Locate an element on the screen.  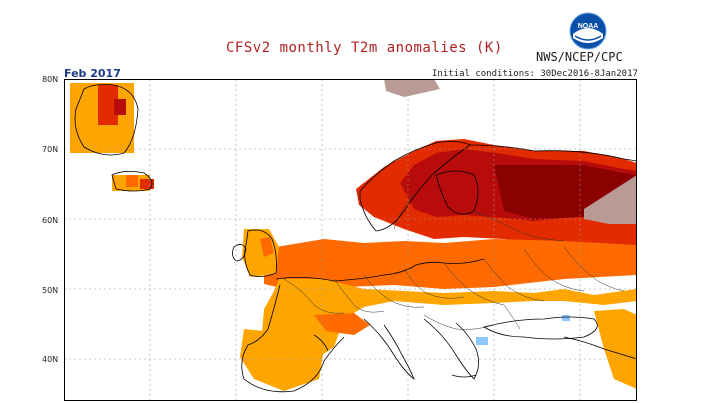
greenland-anomaly-dark is located at coordinates (120, 107).